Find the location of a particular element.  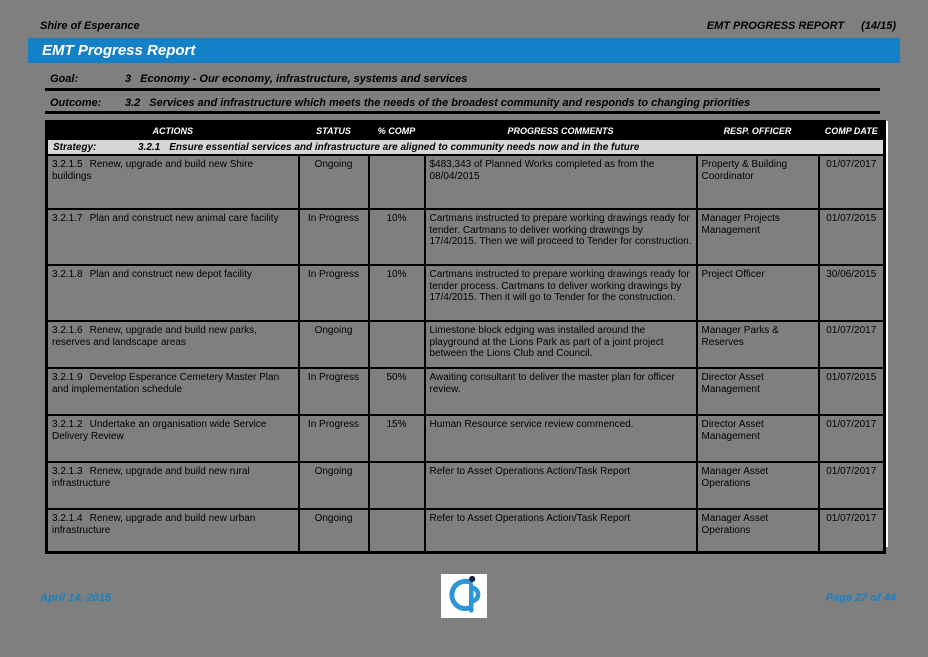

header-org-name: Shire of Esperance is located at coordinates (90, 26).